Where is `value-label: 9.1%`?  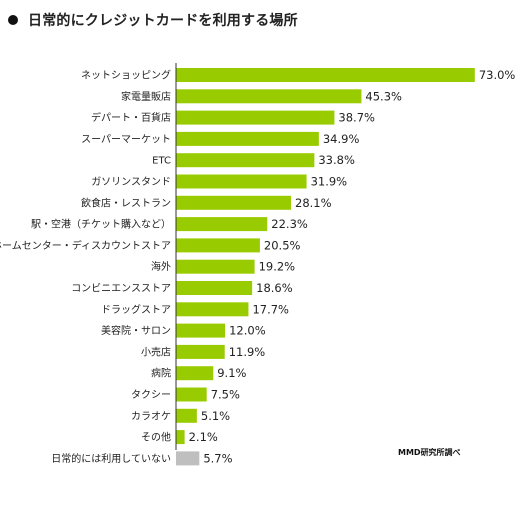 value-label: 9.1% is located at coordinates (231, 373).